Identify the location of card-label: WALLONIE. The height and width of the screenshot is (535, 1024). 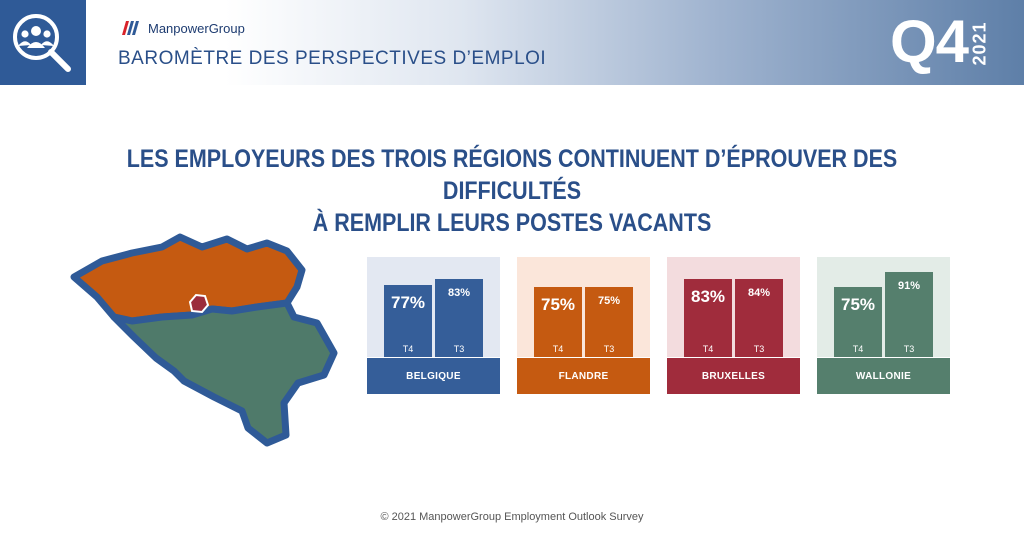
(883, 376).